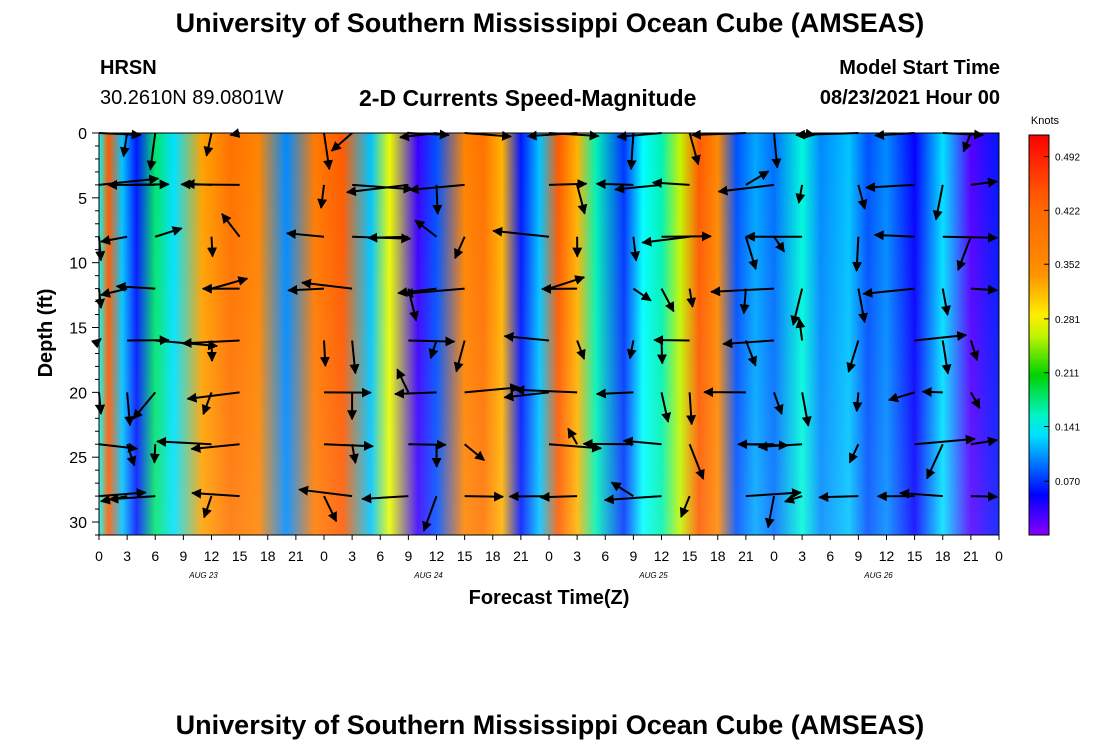 This screenshot has width=1100, height=750. I want to click on colorbar-tick-label: 0.281, so click(1067, 320).